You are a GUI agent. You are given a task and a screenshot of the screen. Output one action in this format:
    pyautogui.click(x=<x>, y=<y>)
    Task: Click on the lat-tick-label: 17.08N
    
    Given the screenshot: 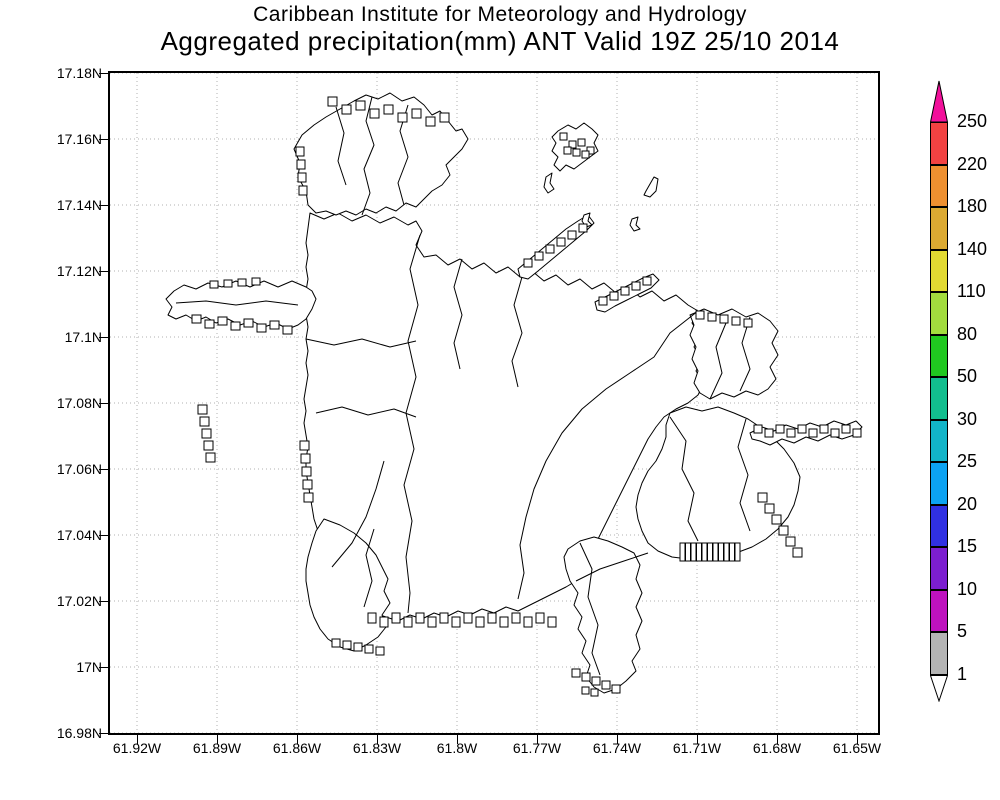 What is the action you would take?
    pyautogui.click(x=79, y=403)
    